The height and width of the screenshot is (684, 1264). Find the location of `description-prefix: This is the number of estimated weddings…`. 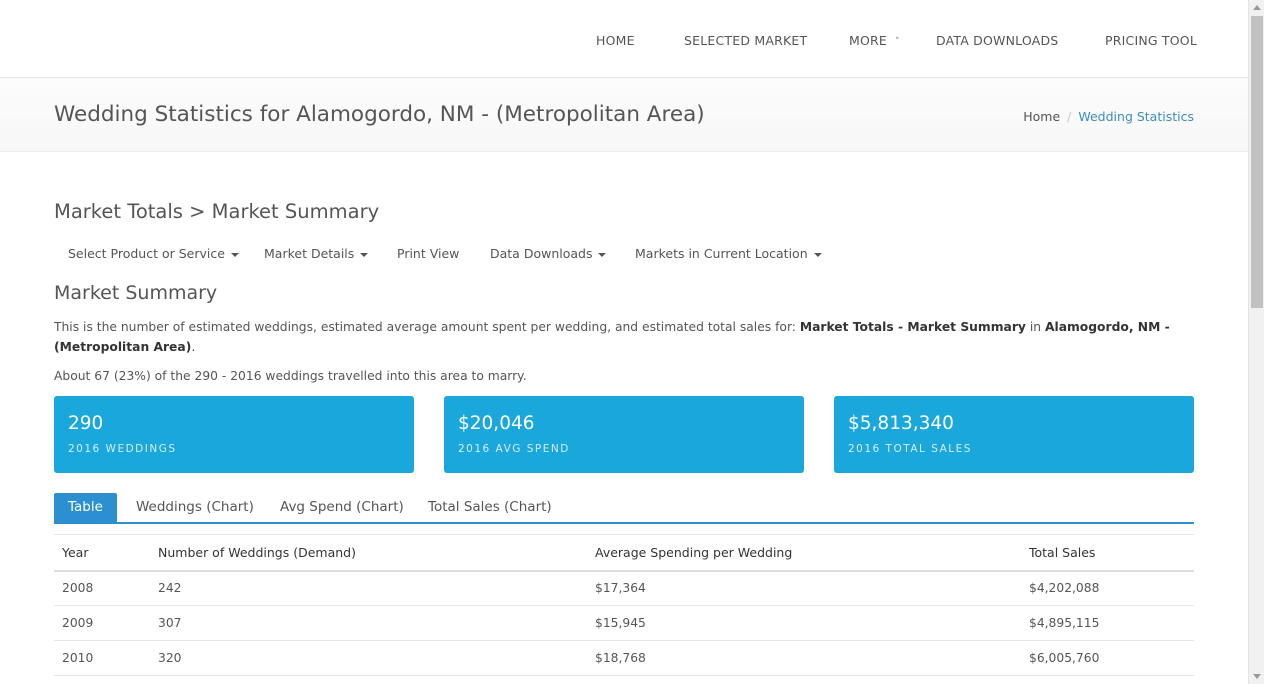

description-prefix: This is the number of estimated weddings… is located at coordinates (427, 327).